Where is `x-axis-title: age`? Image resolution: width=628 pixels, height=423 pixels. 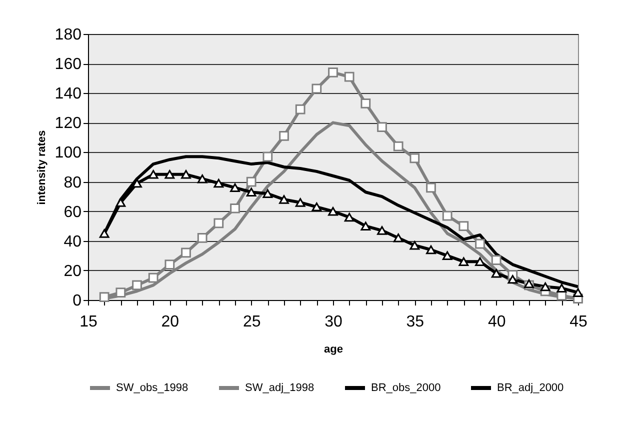 x-axis-title: age is located at coordinates (333, 350).